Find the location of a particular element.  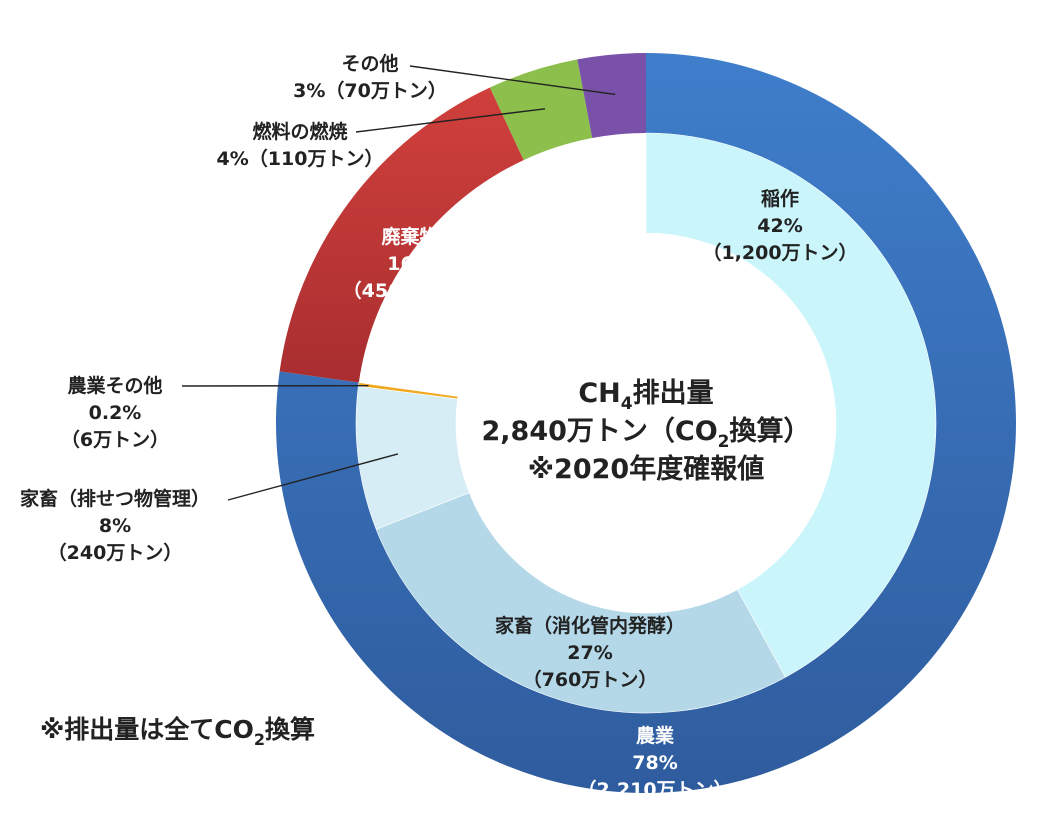

label-outer-0: 農業 78%（2,210万トン） is located at coordinates (654, 762).